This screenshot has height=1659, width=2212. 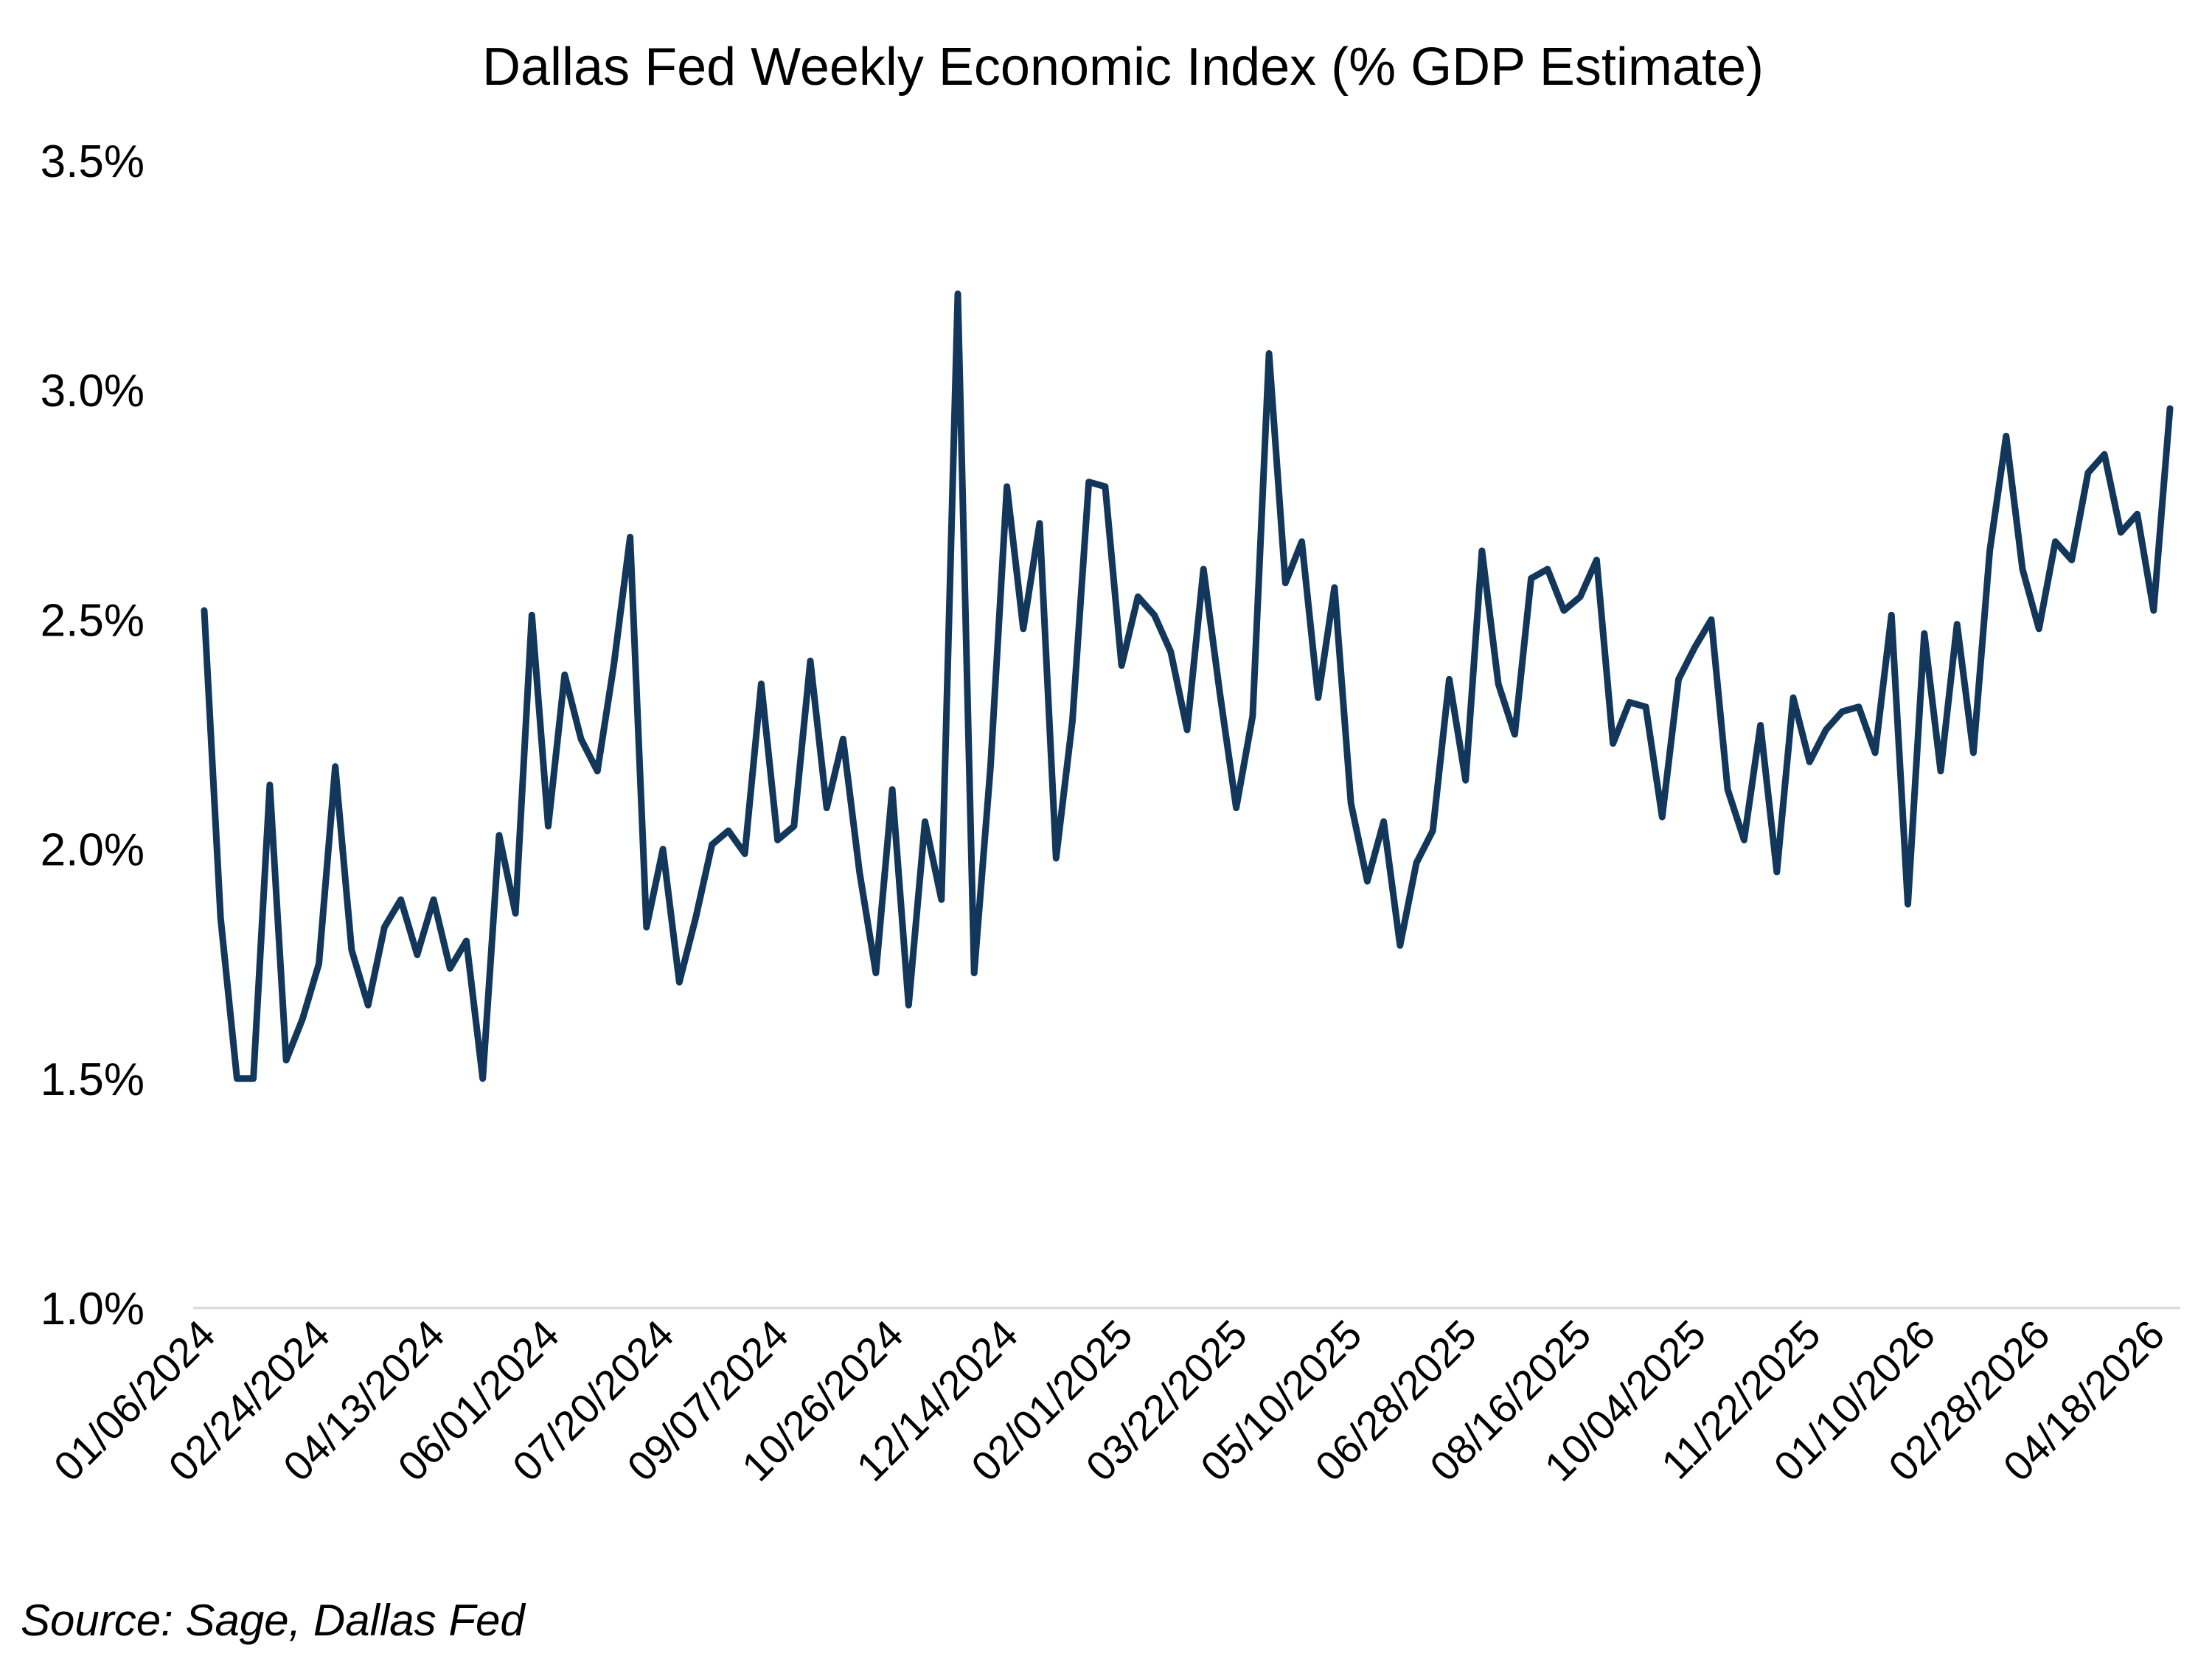 I want to click on y-tick-label: 1.0%, so click(x=93, y=1309).